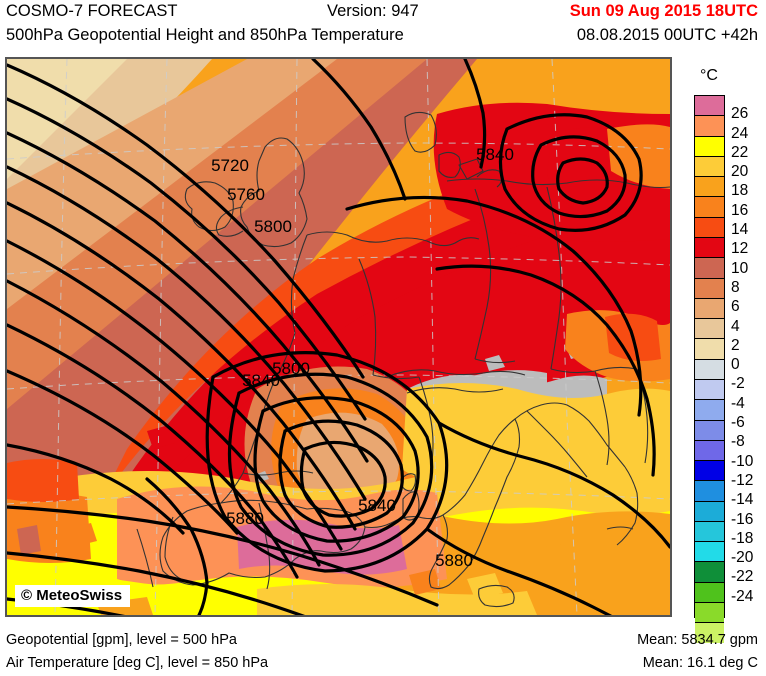  Describe the element at coordinates (742, 461) in the screenshot. I see `colorbar-tick-neg10: -10` at that location.